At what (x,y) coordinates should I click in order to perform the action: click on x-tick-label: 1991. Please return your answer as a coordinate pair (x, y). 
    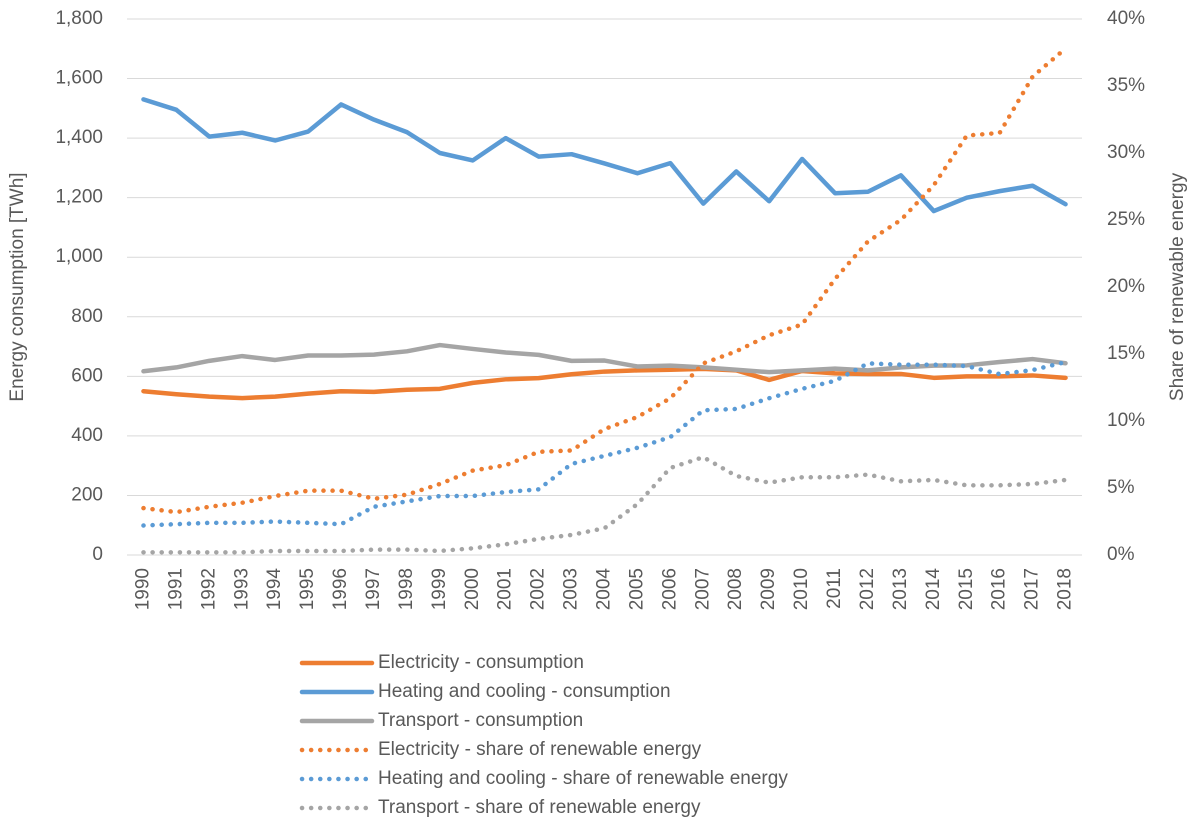
    Looking at the image, I should click on (175, 589).